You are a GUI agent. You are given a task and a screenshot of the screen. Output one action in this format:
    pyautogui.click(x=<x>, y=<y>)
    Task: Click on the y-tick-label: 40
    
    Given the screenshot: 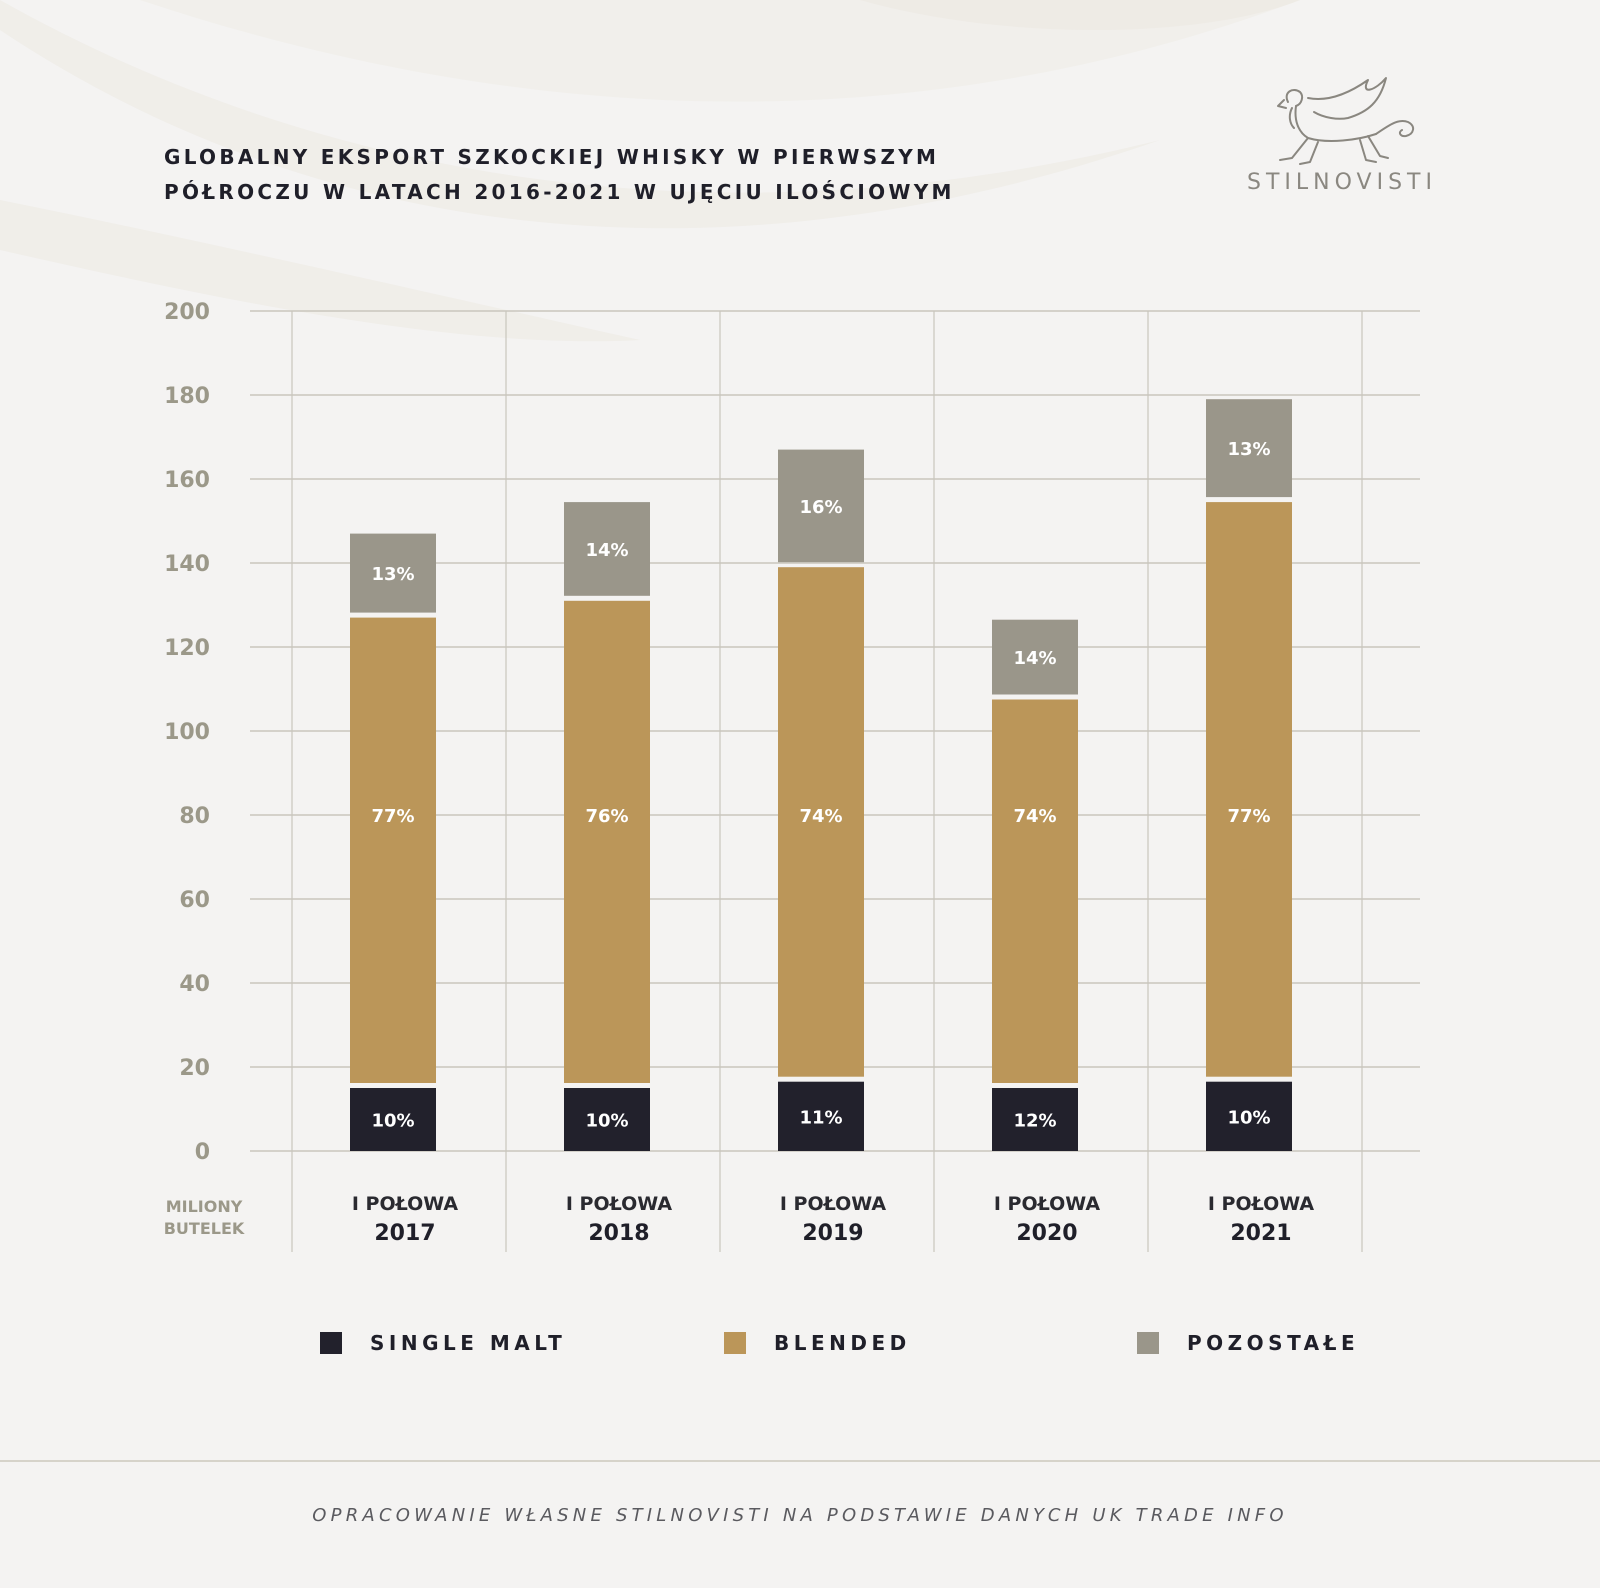 What is the action you would take?
    pyautogui.click(x=194, y=984)
    